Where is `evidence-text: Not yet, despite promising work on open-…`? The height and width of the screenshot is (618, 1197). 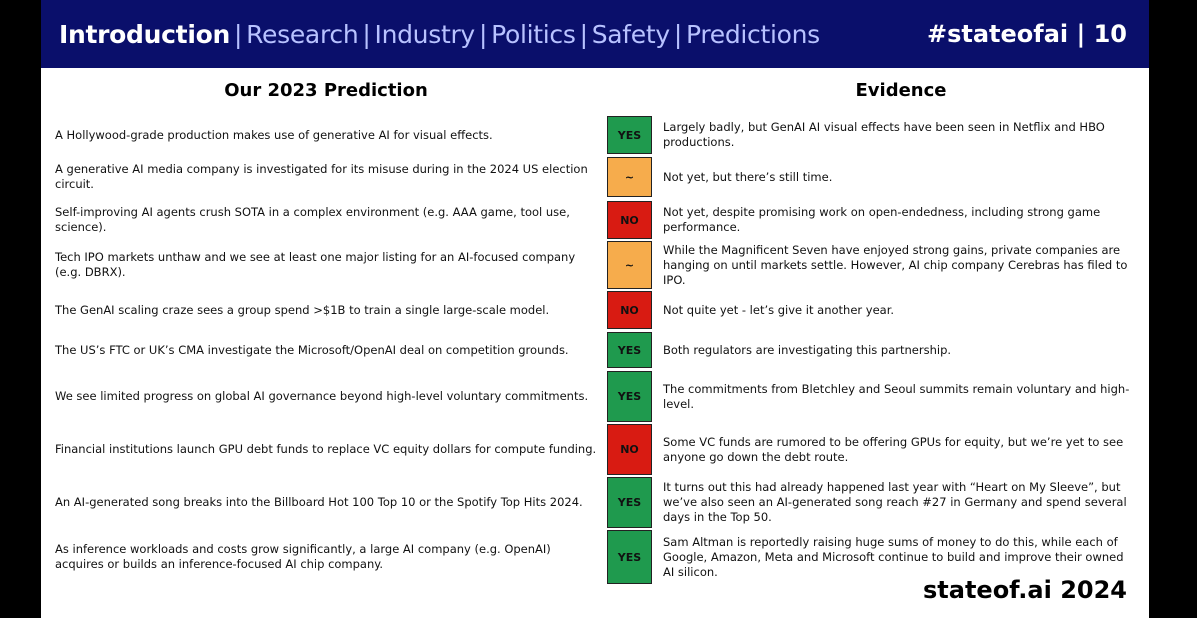 evidence-text: Not yet, despite promising work on open-… is located at coordinates (882, 219).